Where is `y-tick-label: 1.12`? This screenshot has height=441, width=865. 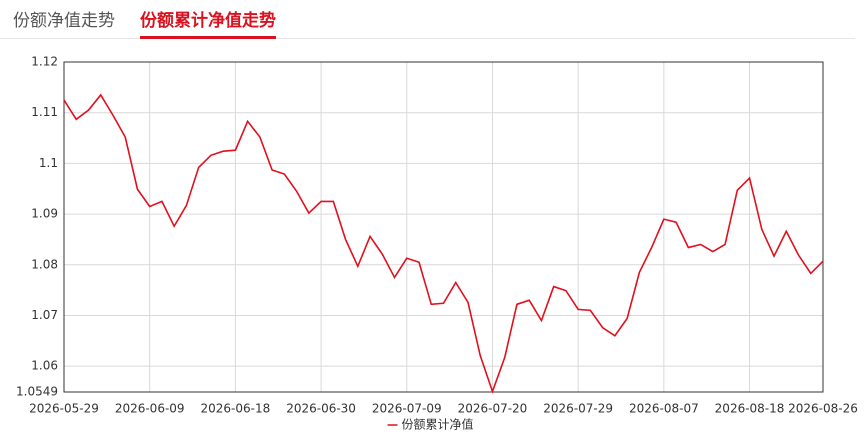 y-tick-label: 1.12 is located at coordinates (44, 62).